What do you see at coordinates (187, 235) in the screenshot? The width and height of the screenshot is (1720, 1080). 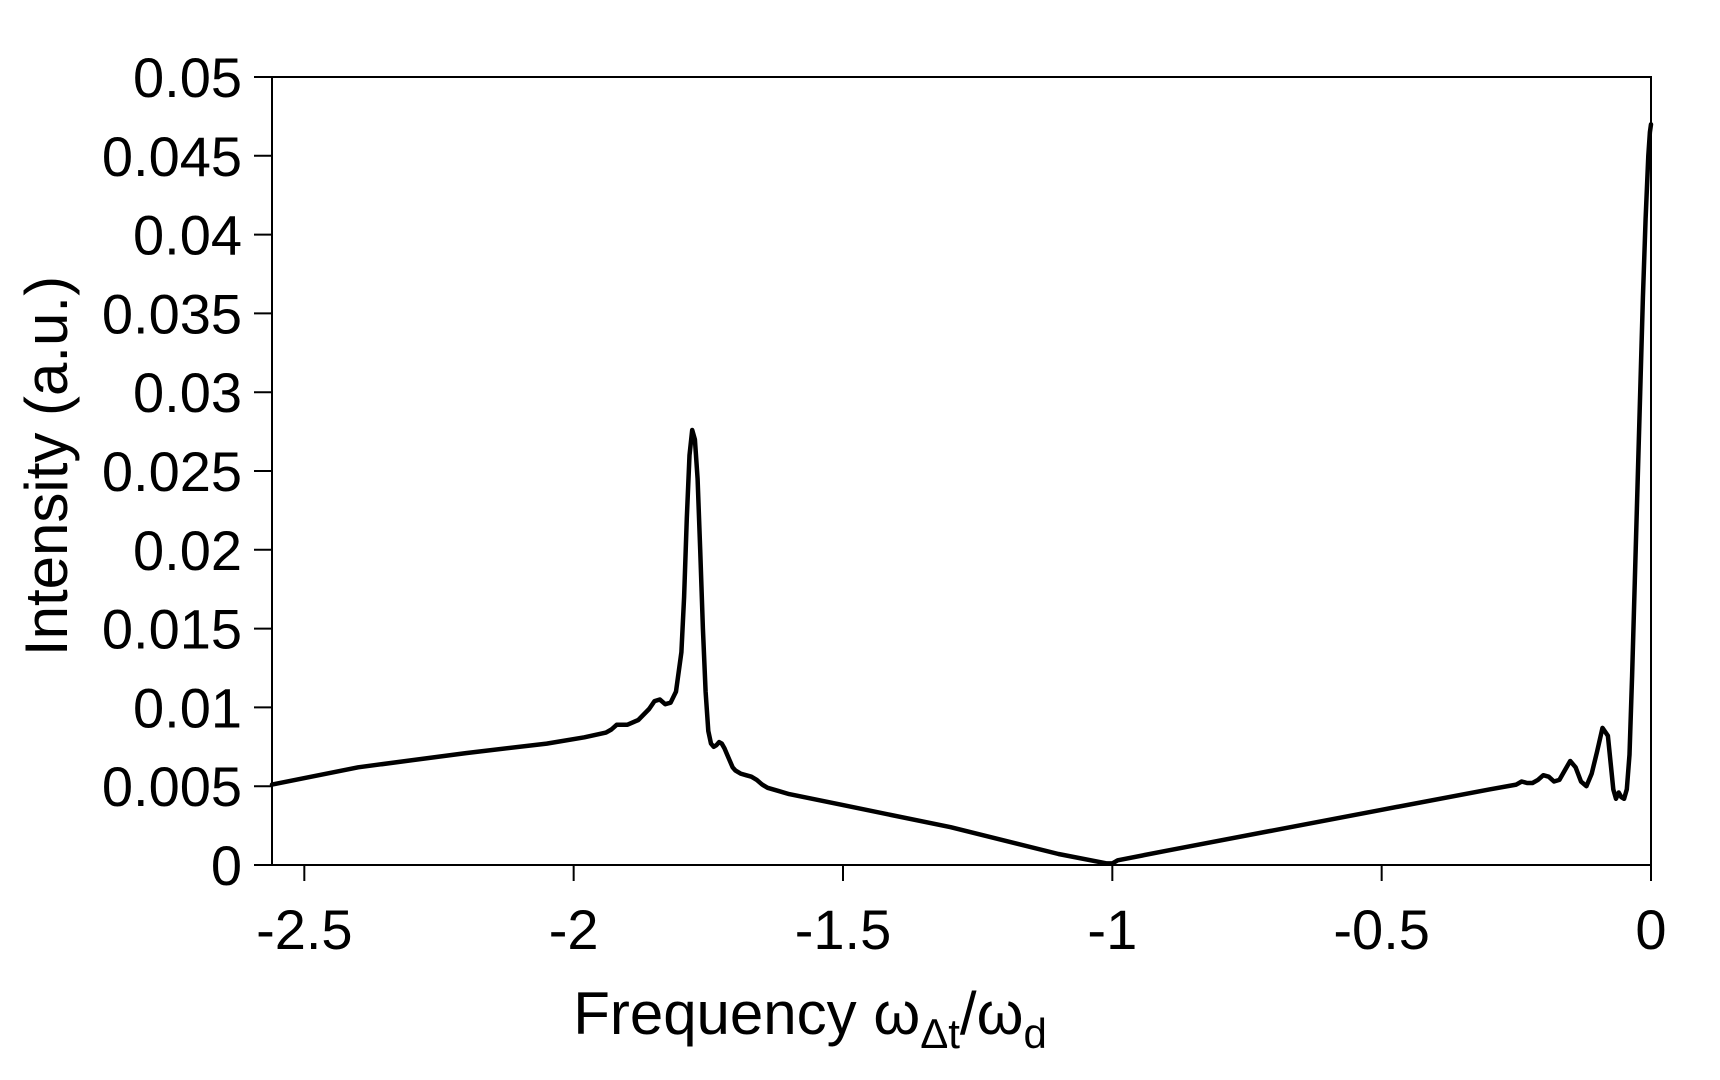 I see `y-tick-label: 0.04` at bounding box center [187, 235].